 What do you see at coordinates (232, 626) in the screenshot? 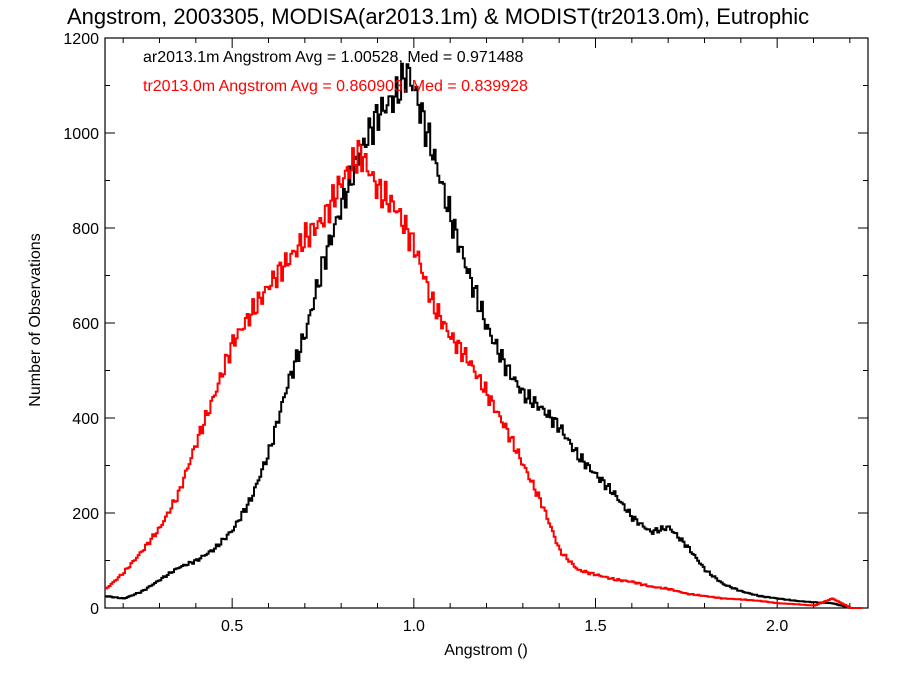
I see `x-tick-label: 0.5` at bounding box center [232, 626].